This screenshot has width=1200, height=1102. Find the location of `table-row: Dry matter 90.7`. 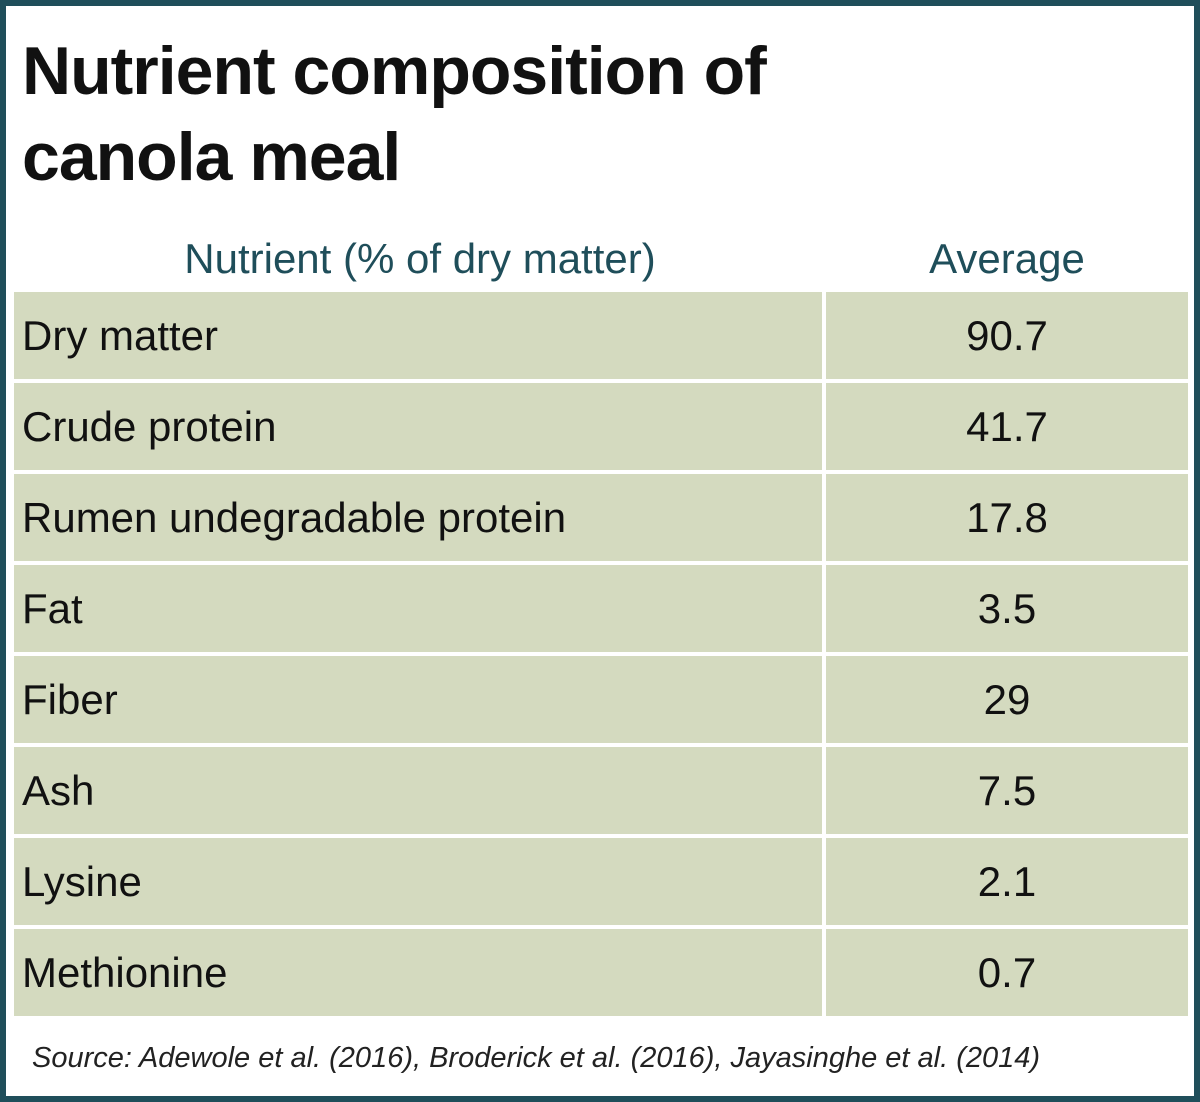

table-row: Dry matter 90.7 is located at coordinates (601, 337).